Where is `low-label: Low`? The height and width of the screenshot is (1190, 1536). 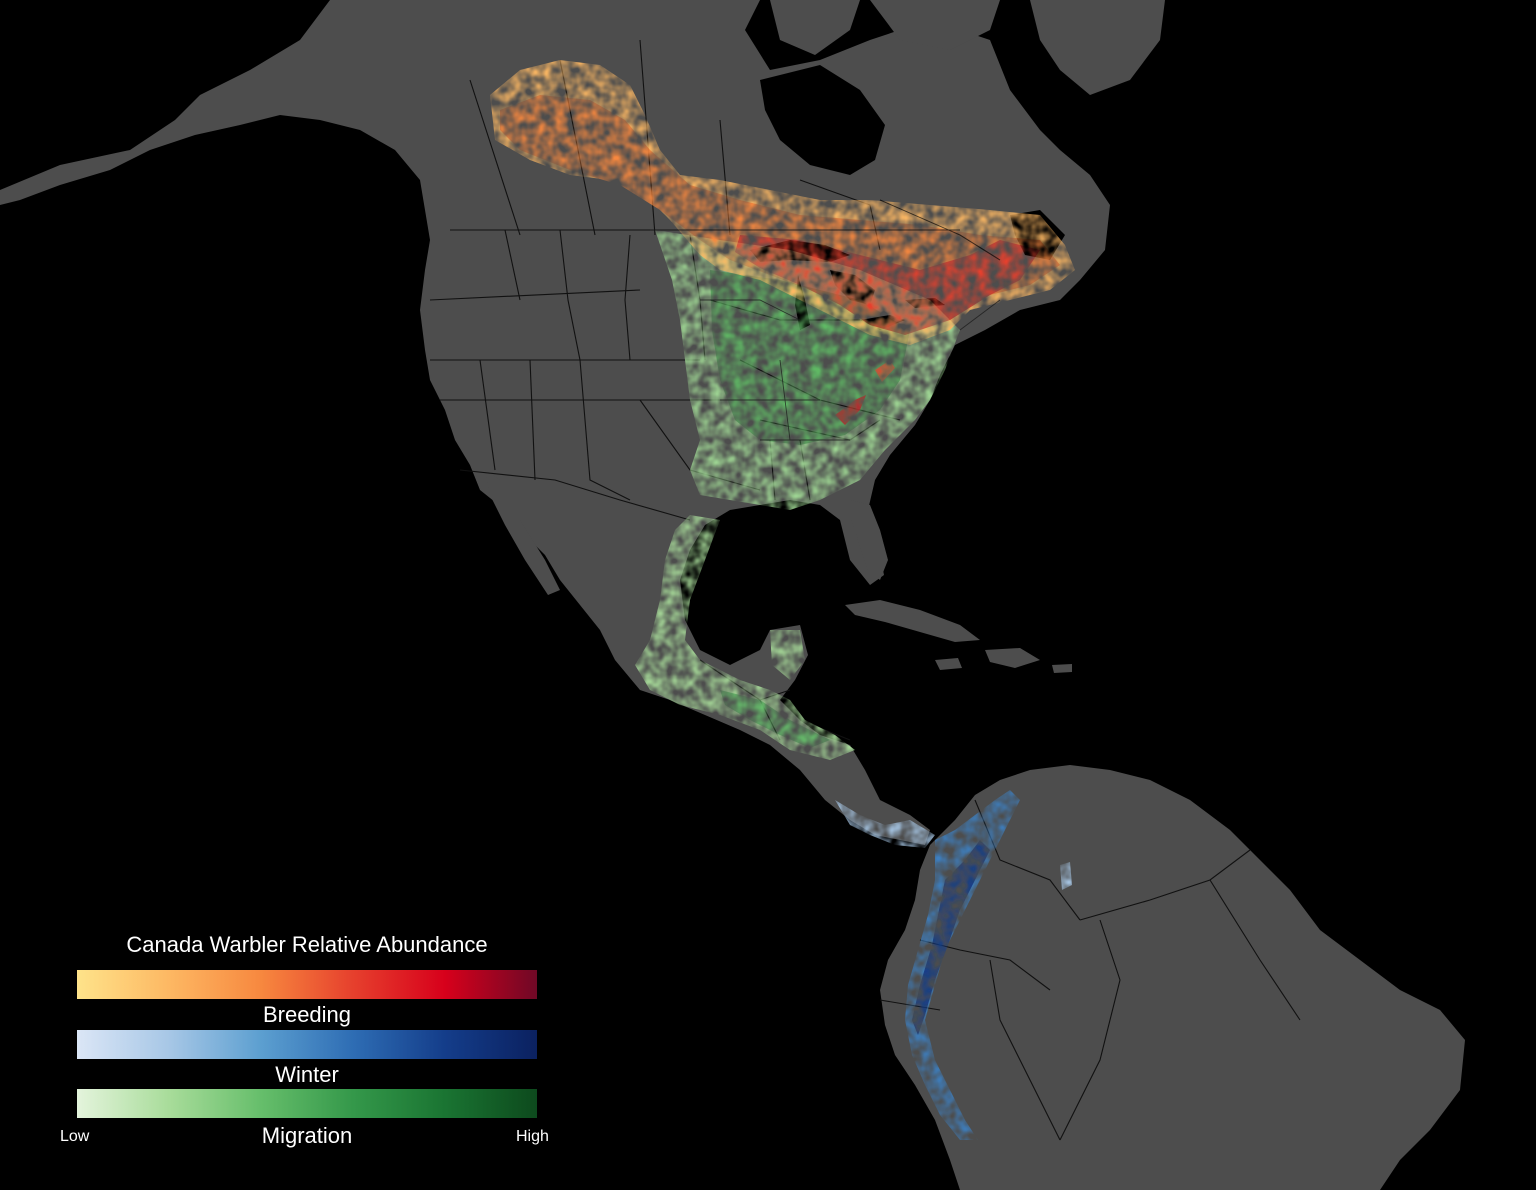 low-label: Low is located at coordinates (75, 1136).